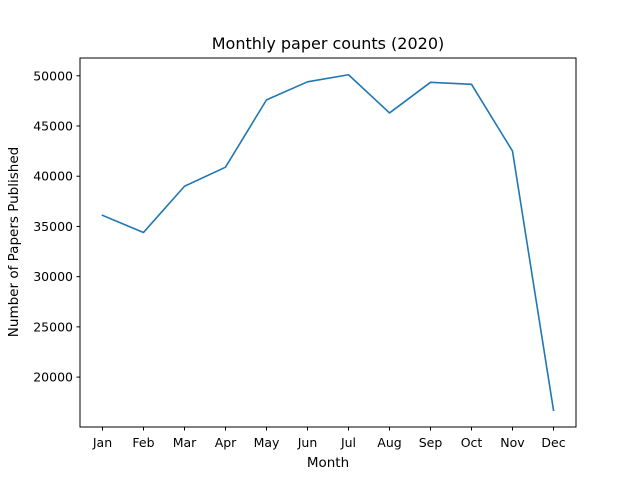 Image resolution: width=640 pixels, height=480 pixels. I want to click on y-tick-label: 50000, so click(53, 75).